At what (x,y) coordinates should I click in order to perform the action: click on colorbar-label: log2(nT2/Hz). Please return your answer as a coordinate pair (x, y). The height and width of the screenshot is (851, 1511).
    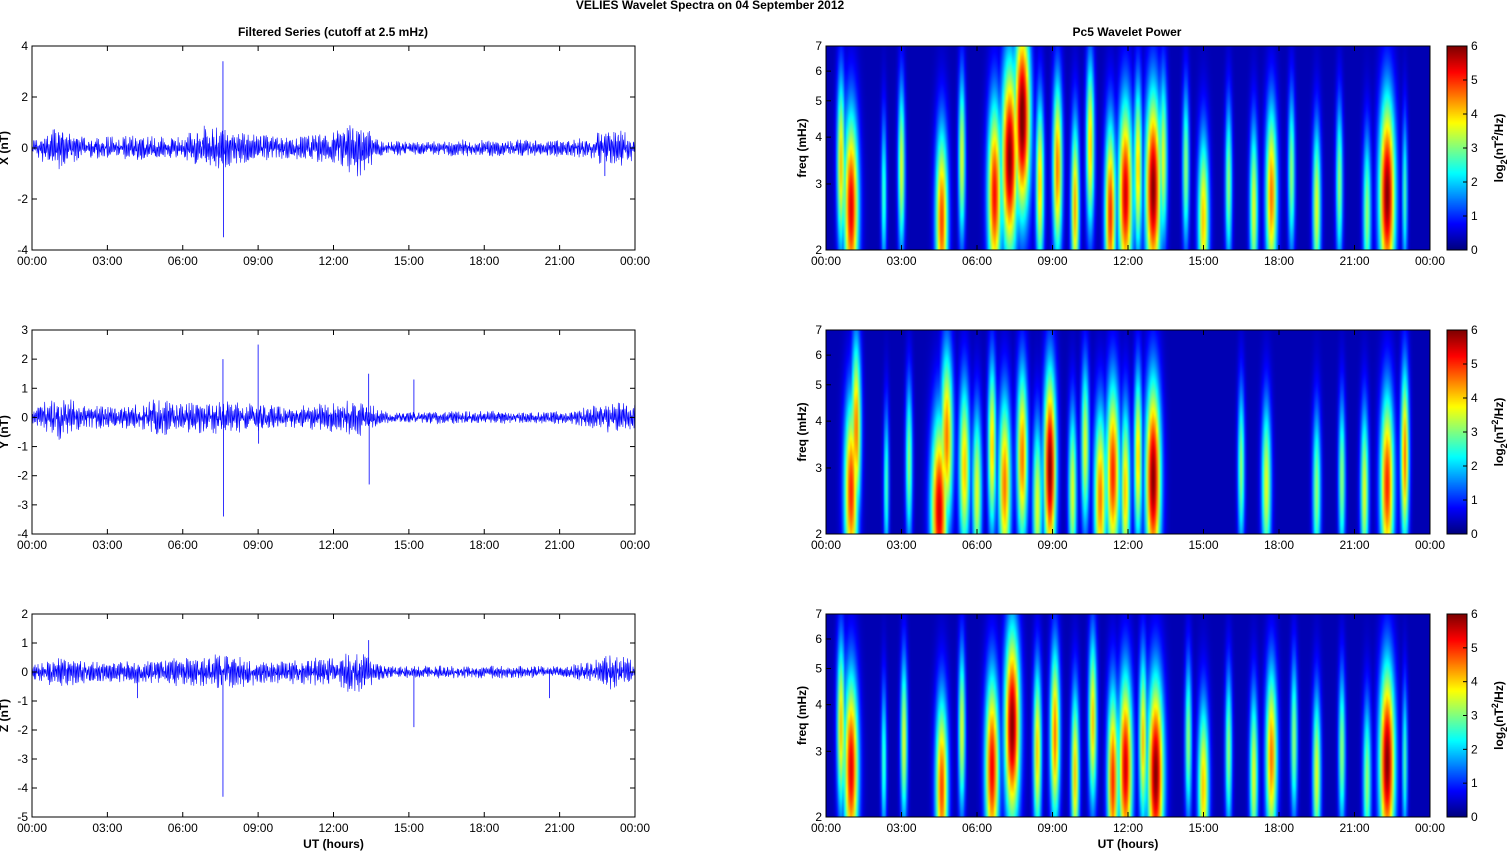
    Looking at the image, I should click on (1499, 148).